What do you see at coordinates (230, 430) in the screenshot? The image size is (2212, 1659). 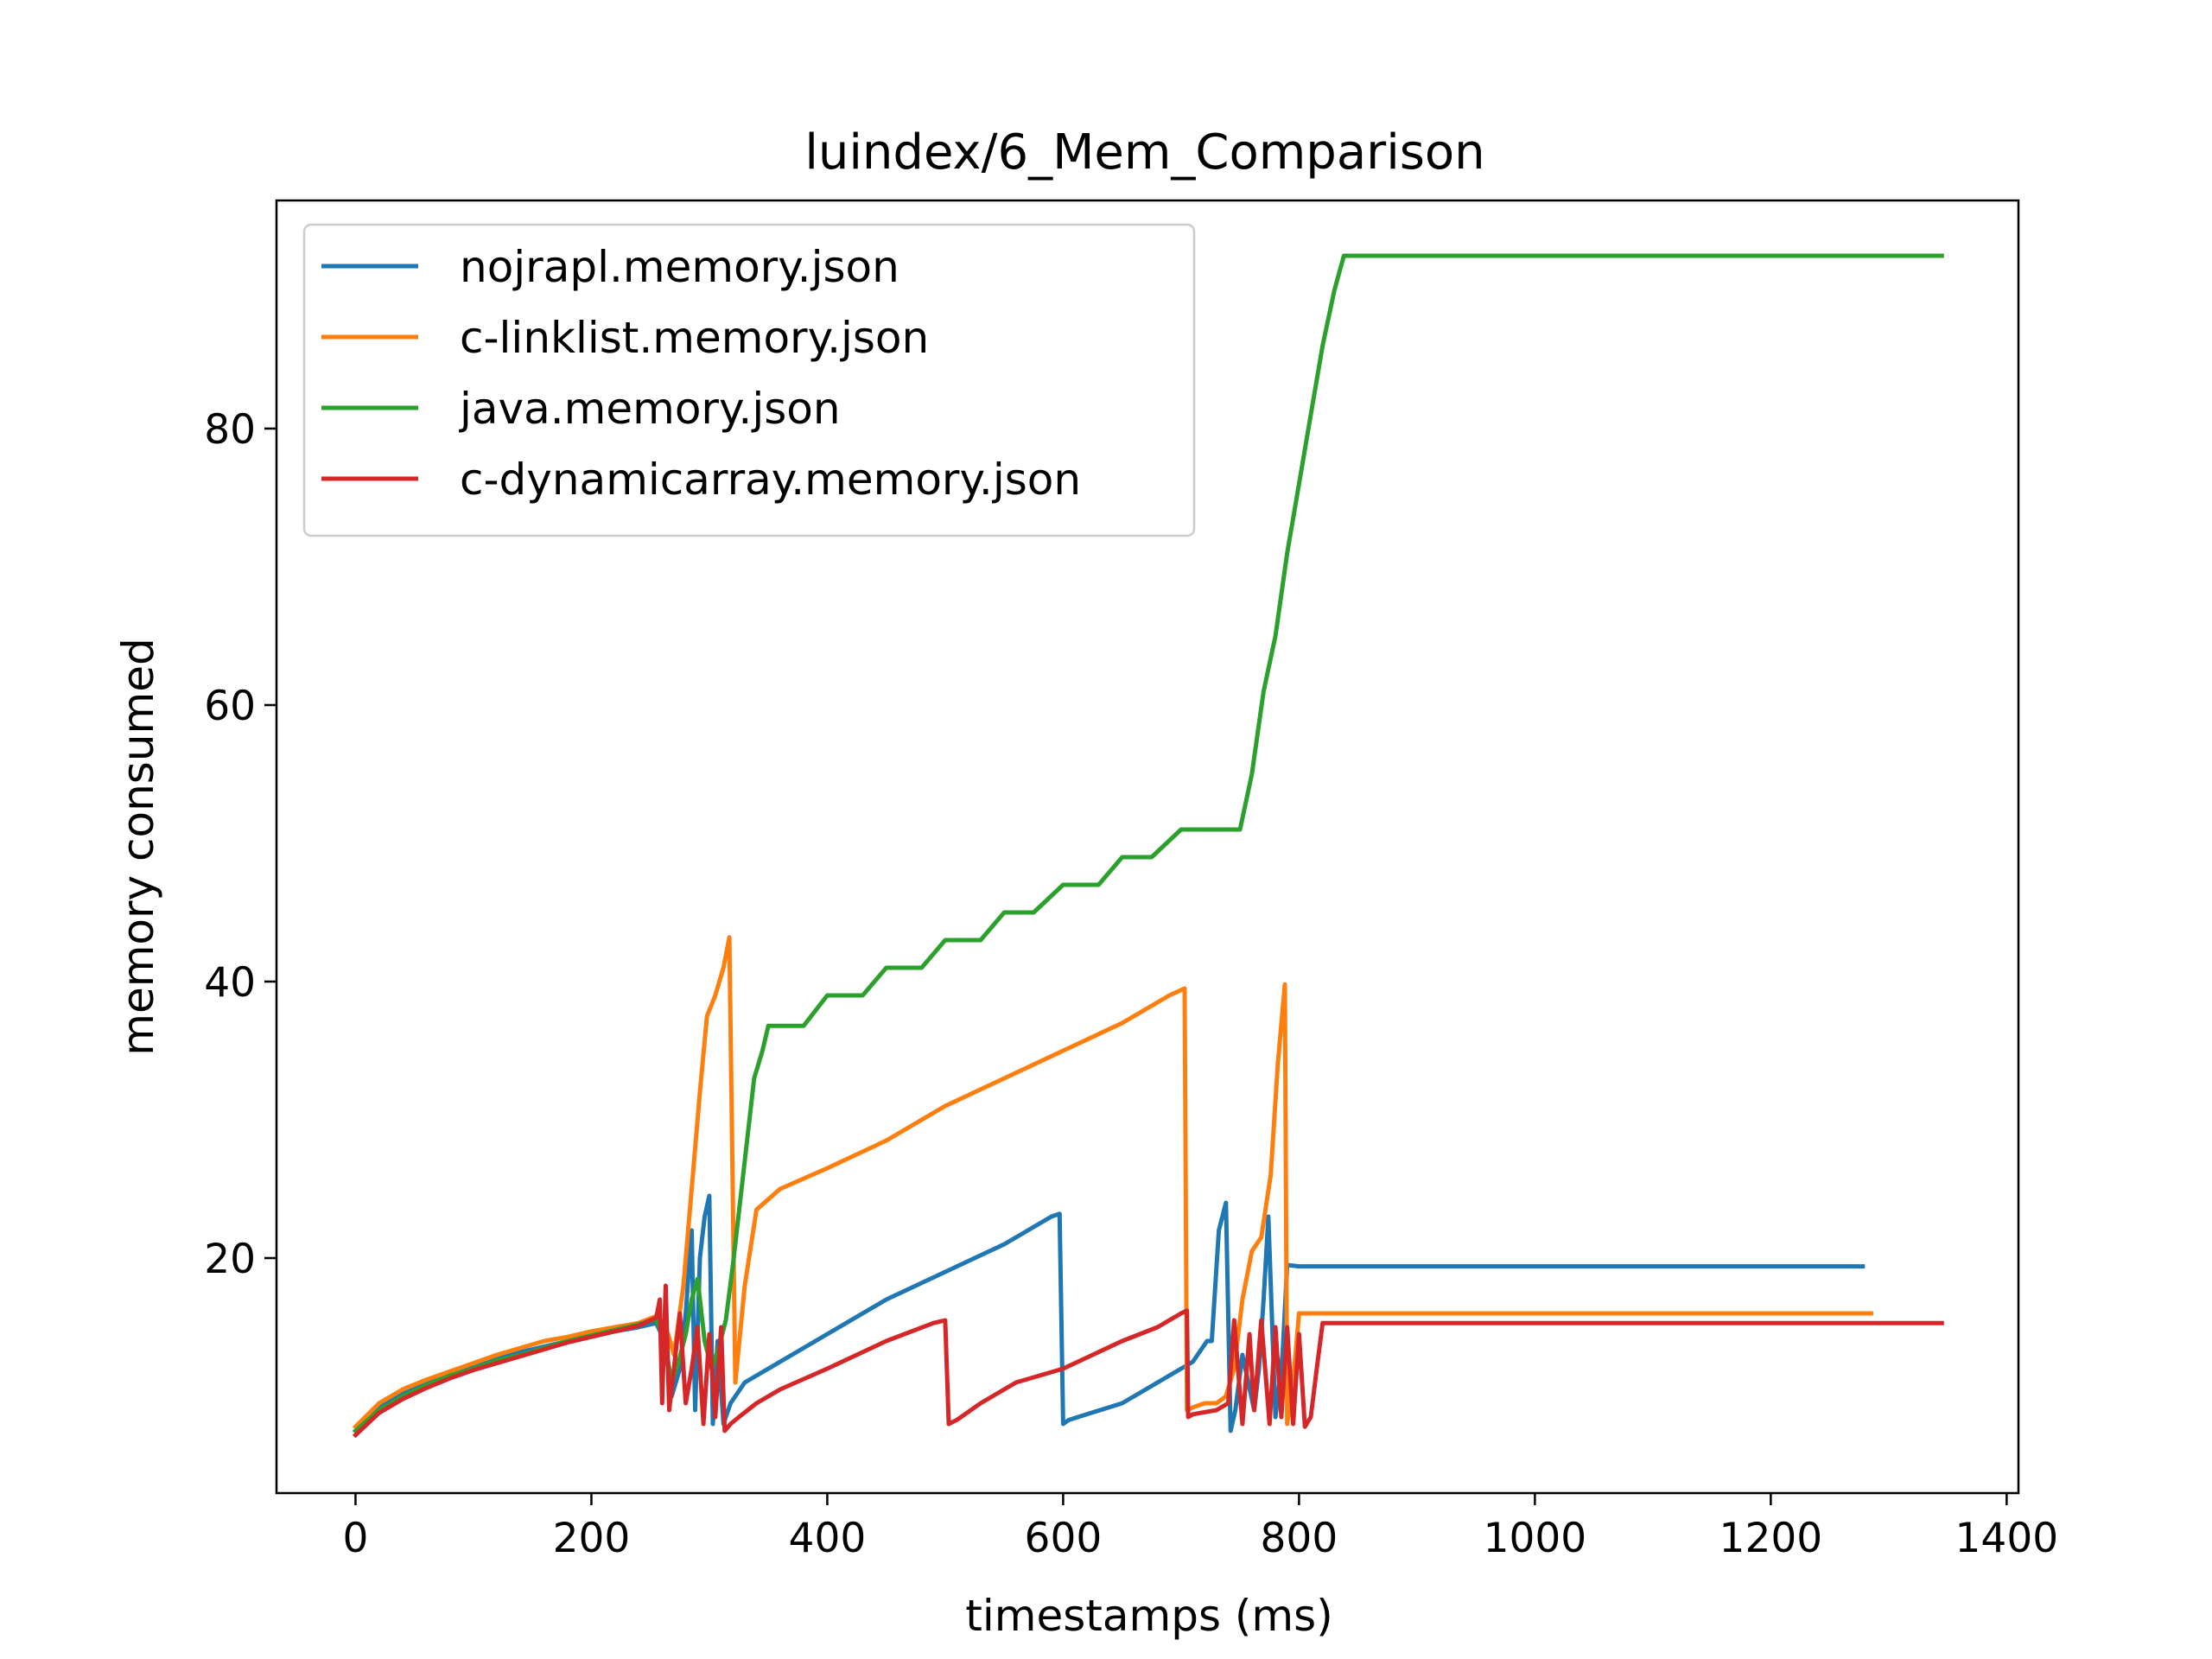 I see `y-tick-label: 80` at bounding box center [230, 430].